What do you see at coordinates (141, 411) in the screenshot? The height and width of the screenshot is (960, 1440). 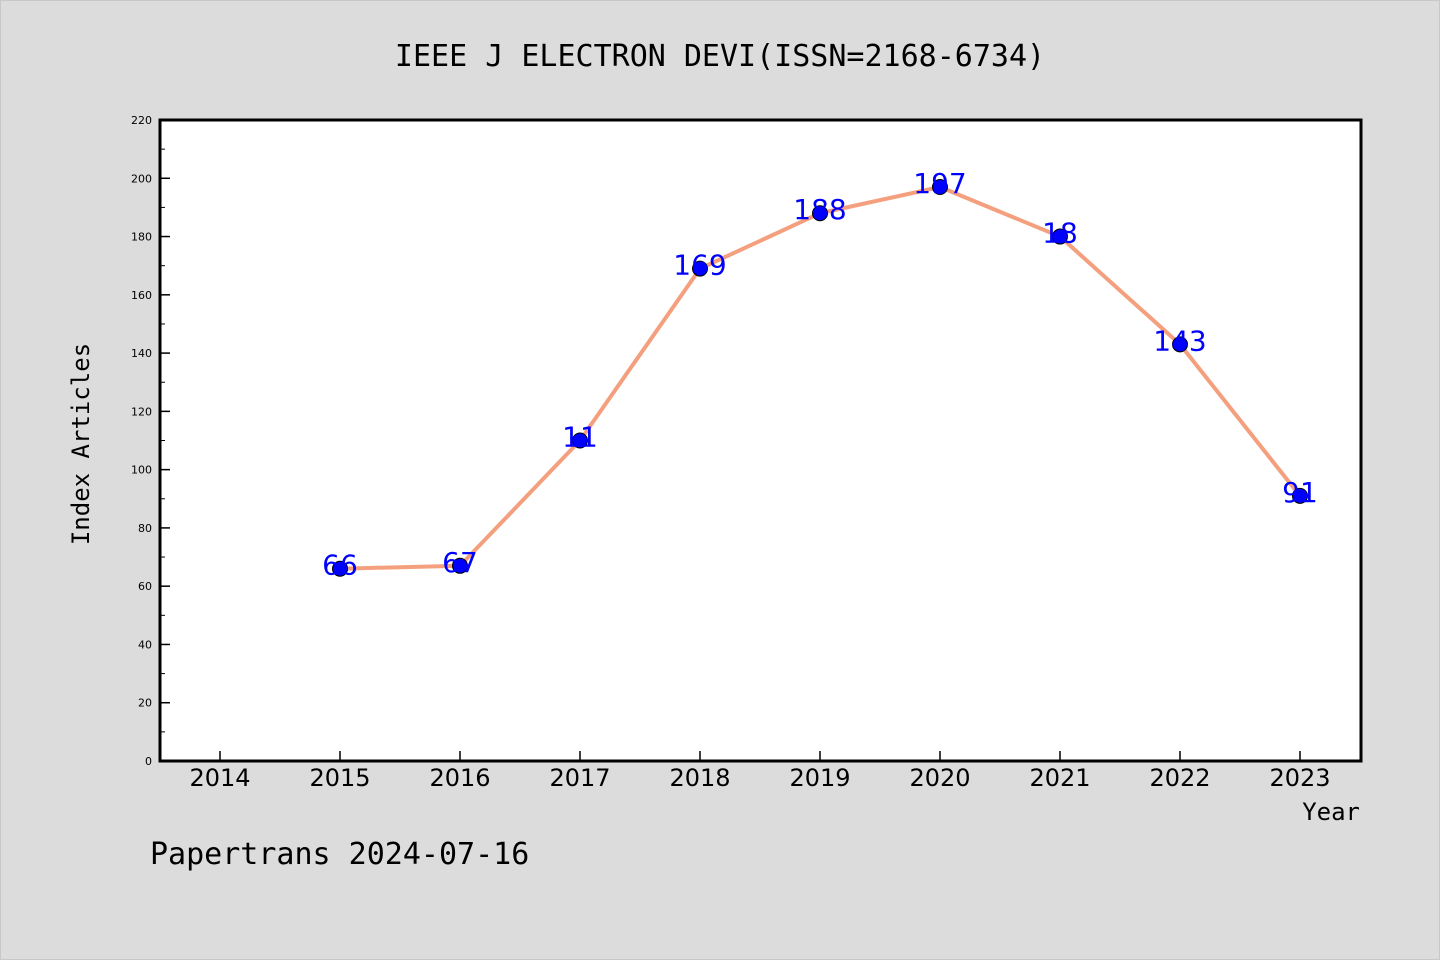 I see `y-tick-label: 120` at bounding box center [141, 411].